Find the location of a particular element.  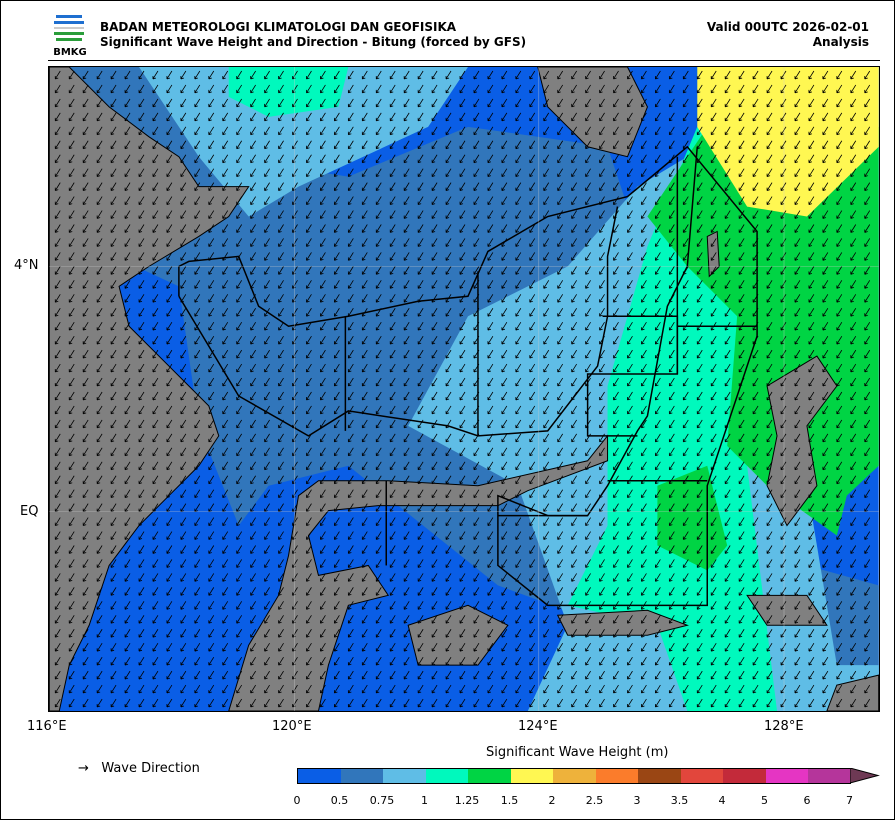

zone-0.75-1 is located at coordinates (303, 142).